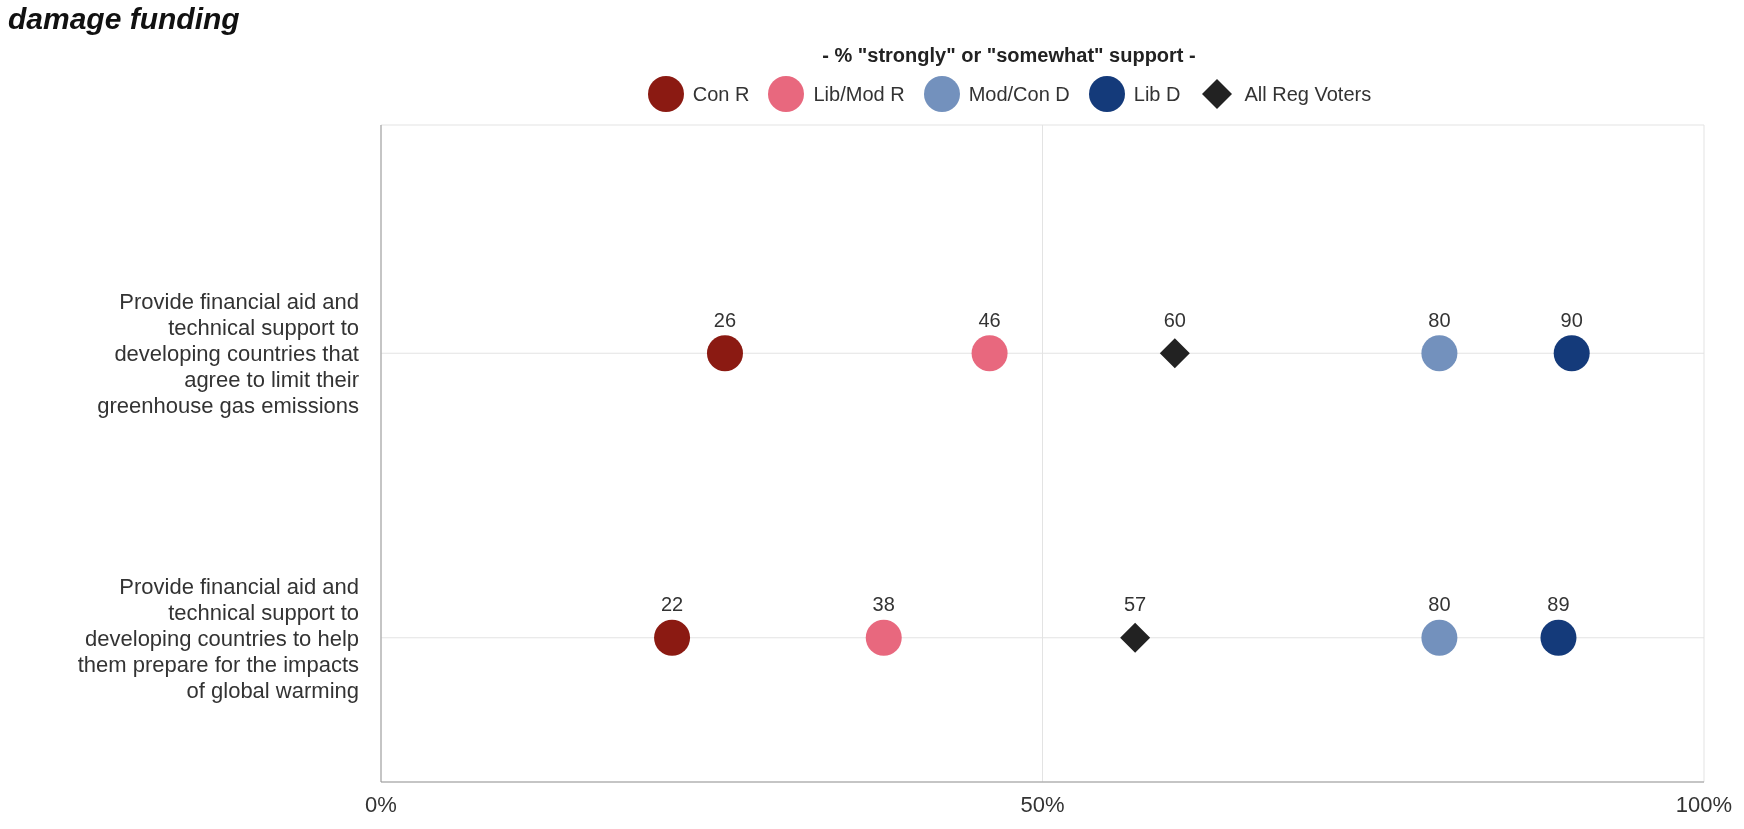 The height and width of the screenshot is (829, 1744). I want to click on data-label: 22, so click(672, 604).